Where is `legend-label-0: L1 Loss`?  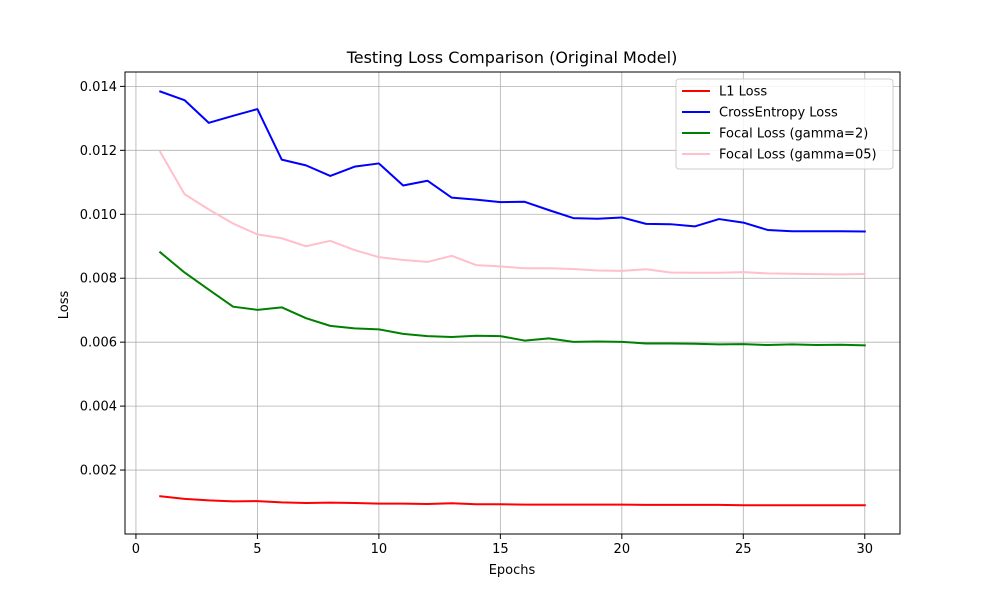
legend-label-0: L1 Loss is located at coordinates (743, 92).